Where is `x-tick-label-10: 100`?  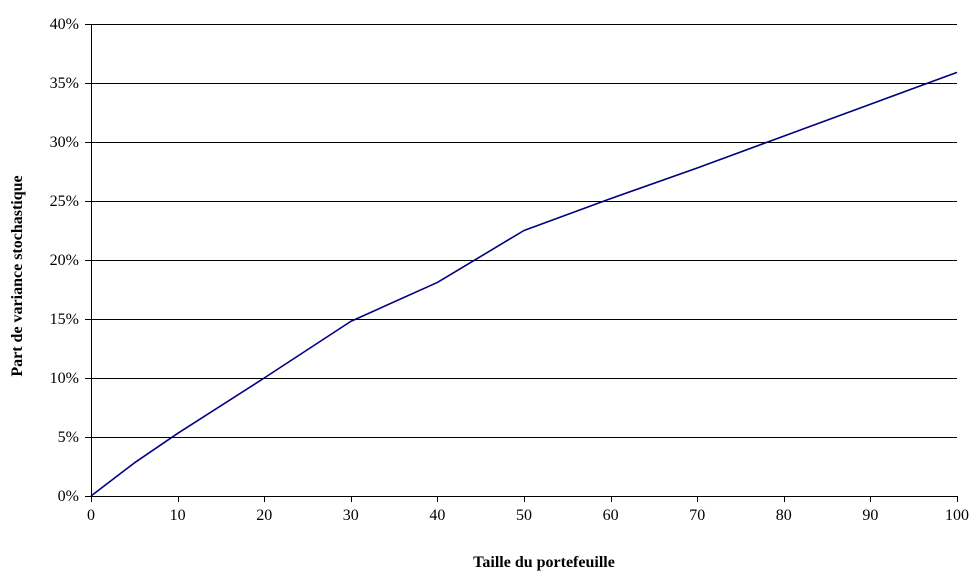
x-tick-label-10: 100 is located at coordinates (957, 515).